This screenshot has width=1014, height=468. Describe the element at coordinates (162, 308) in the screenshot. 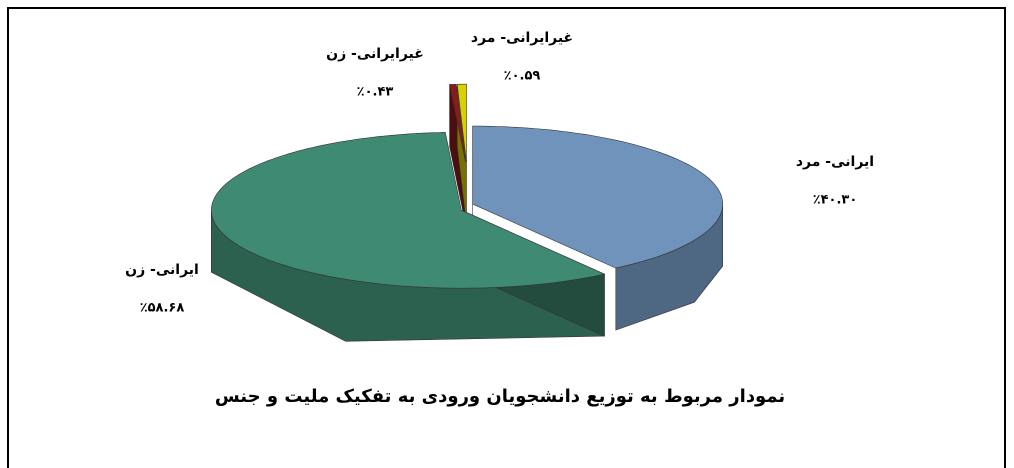

I see `value-label: ٪۵۸.۶۸` at that location.